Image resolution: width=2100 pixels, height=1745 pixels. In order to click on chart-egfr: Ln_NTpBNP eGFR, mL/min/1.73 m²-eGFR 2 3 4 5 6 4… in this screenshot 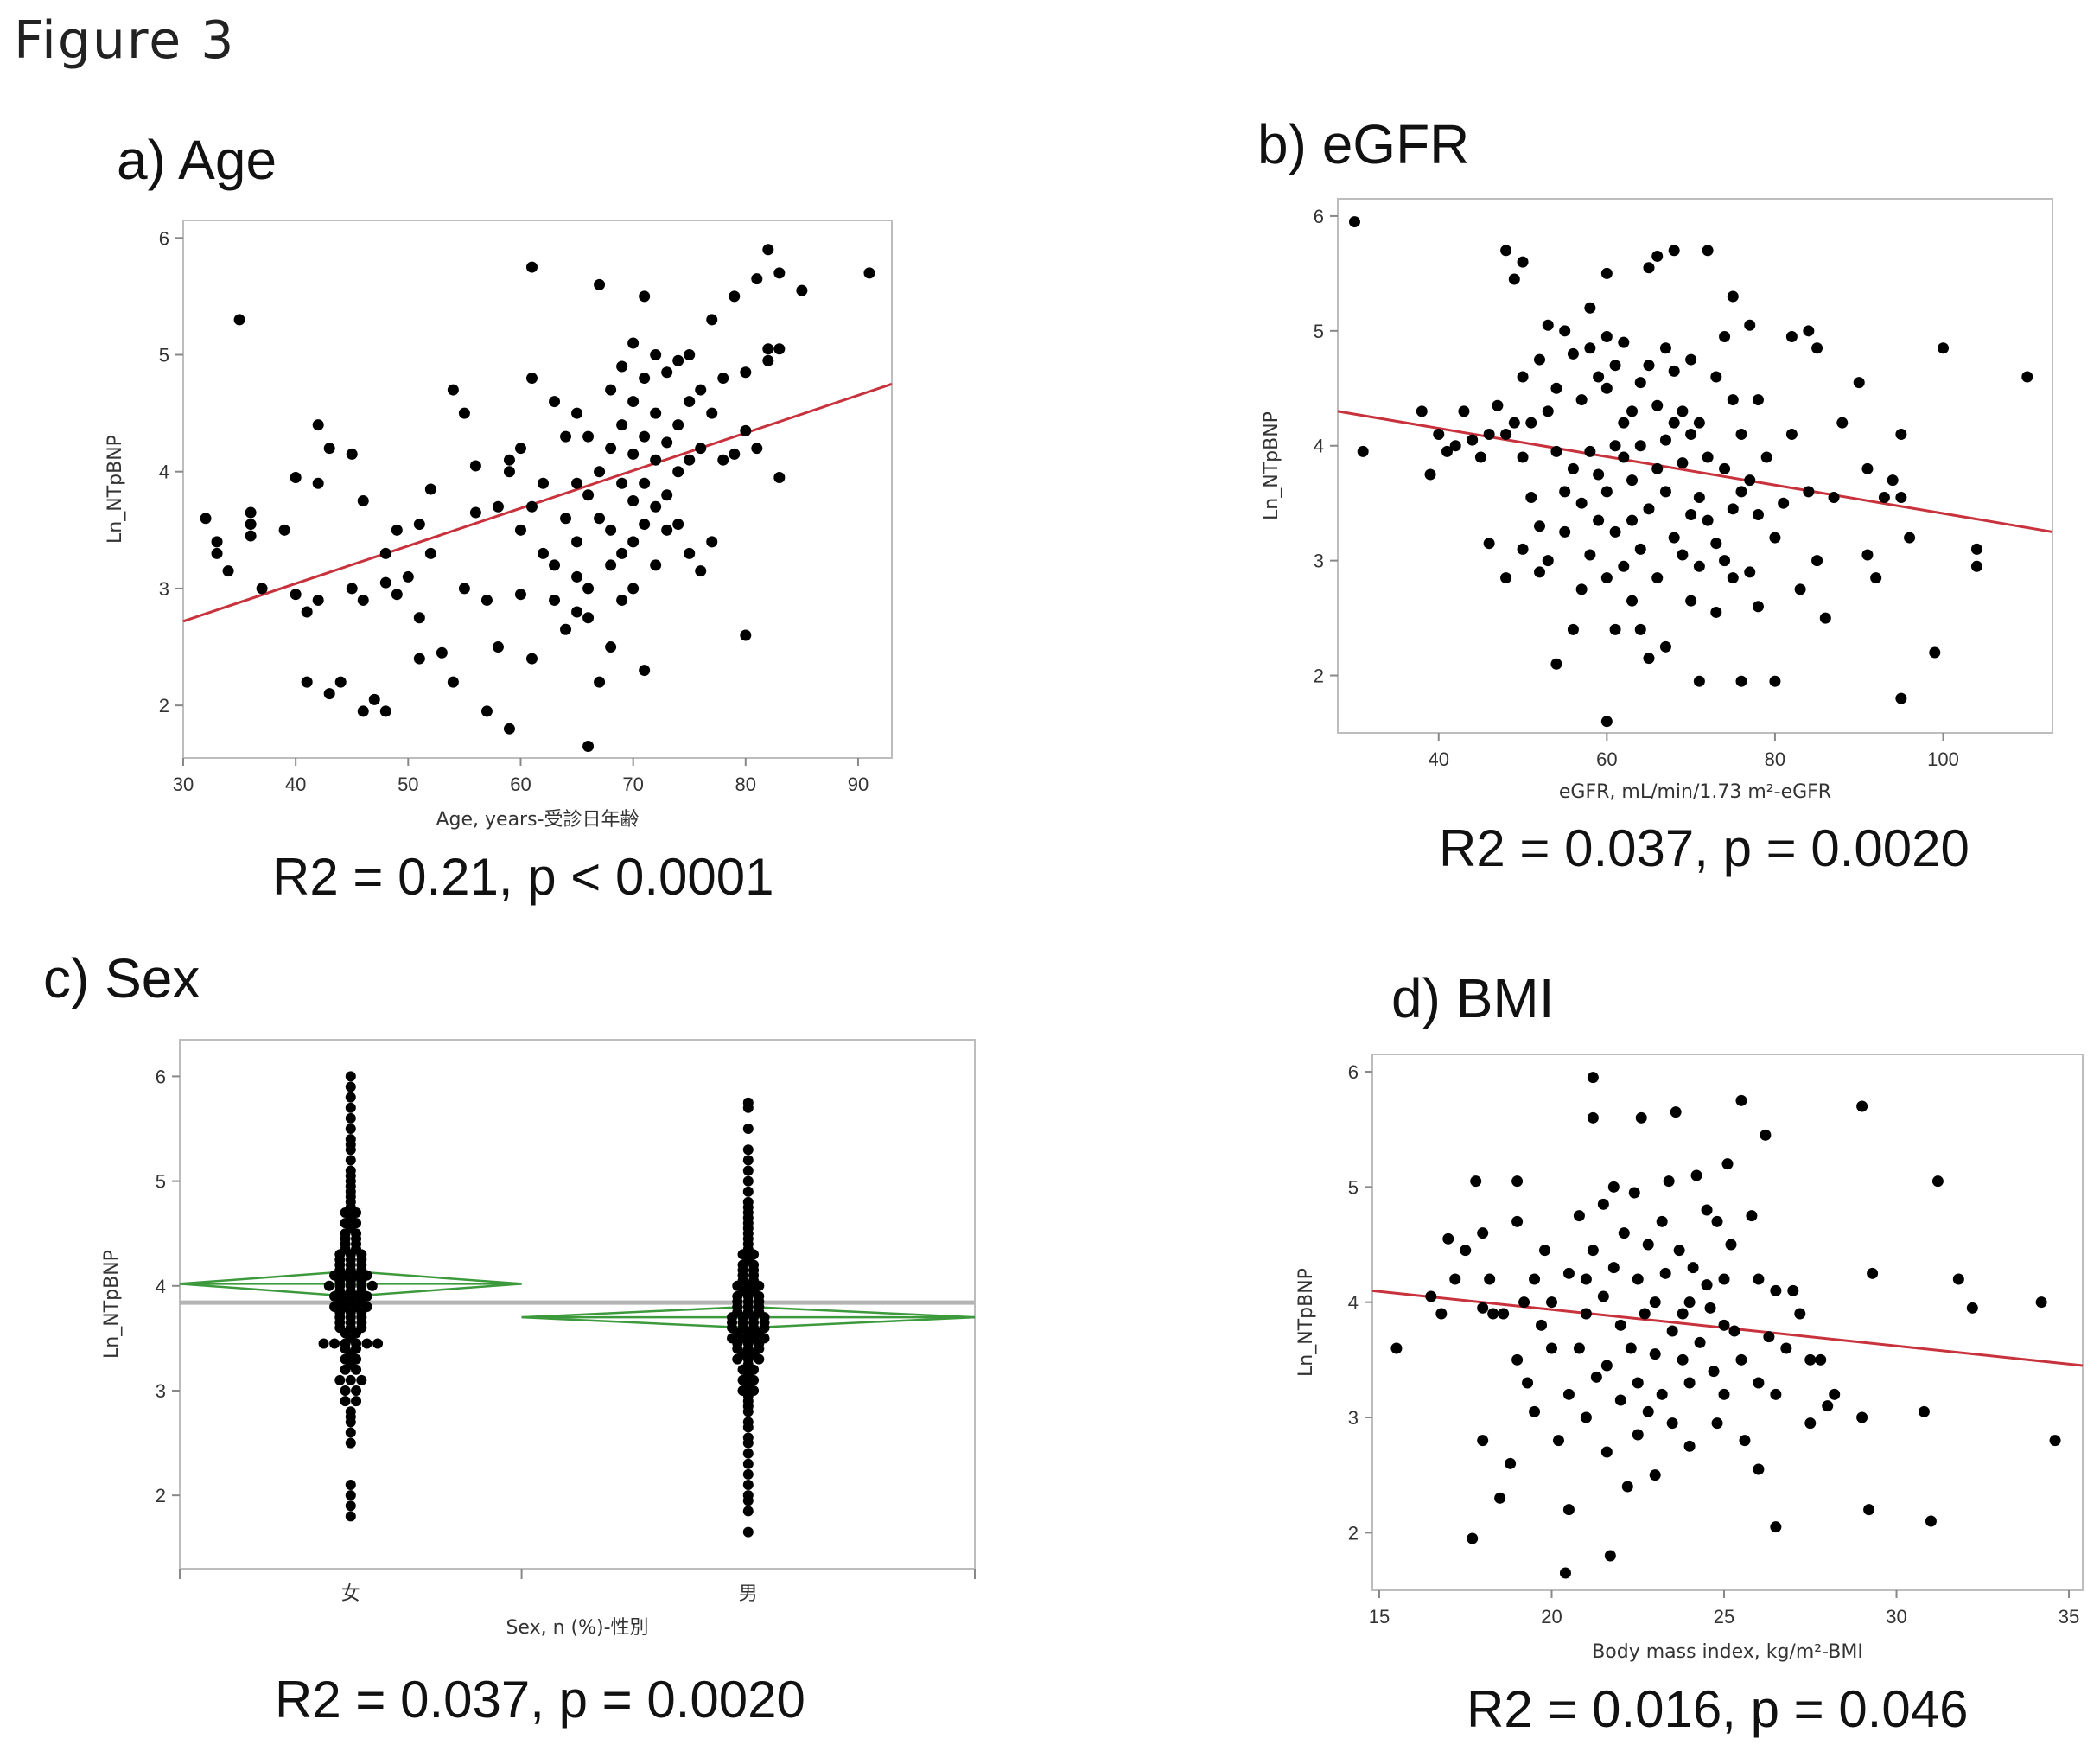, I will do `click(1657, 500)`.